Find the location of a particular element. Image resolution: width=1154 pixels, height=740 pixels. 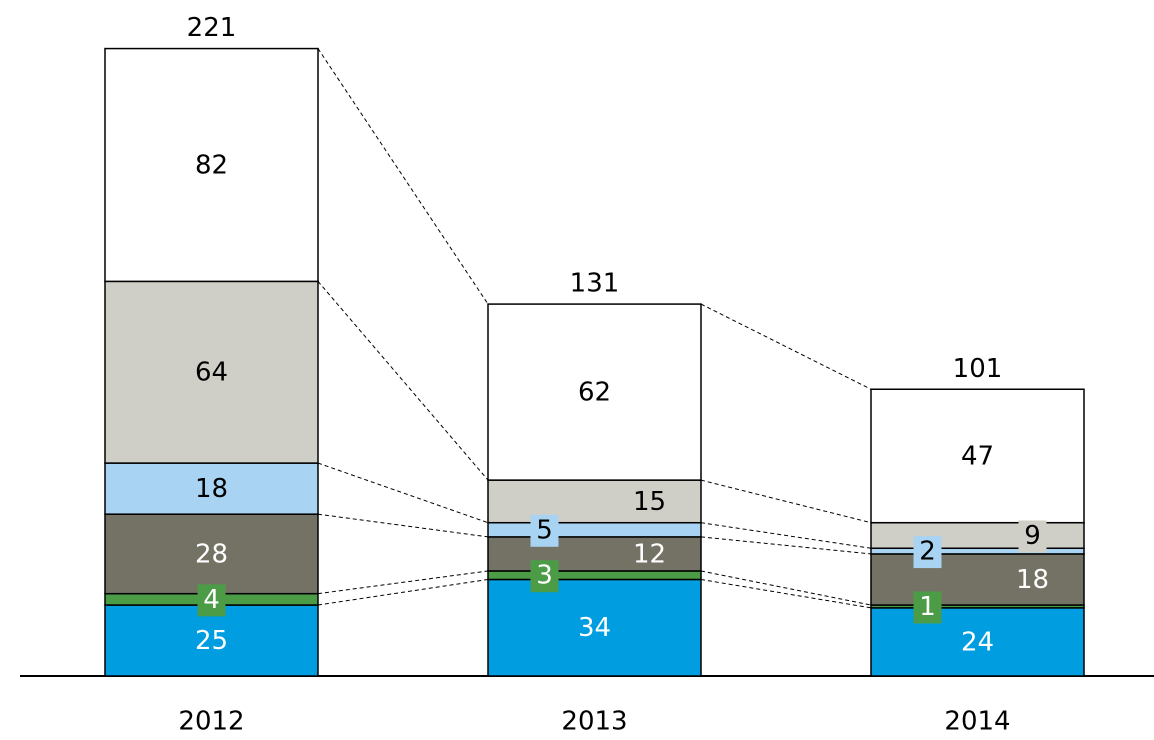

value-label: 28 is located at coordinates (211, 554).